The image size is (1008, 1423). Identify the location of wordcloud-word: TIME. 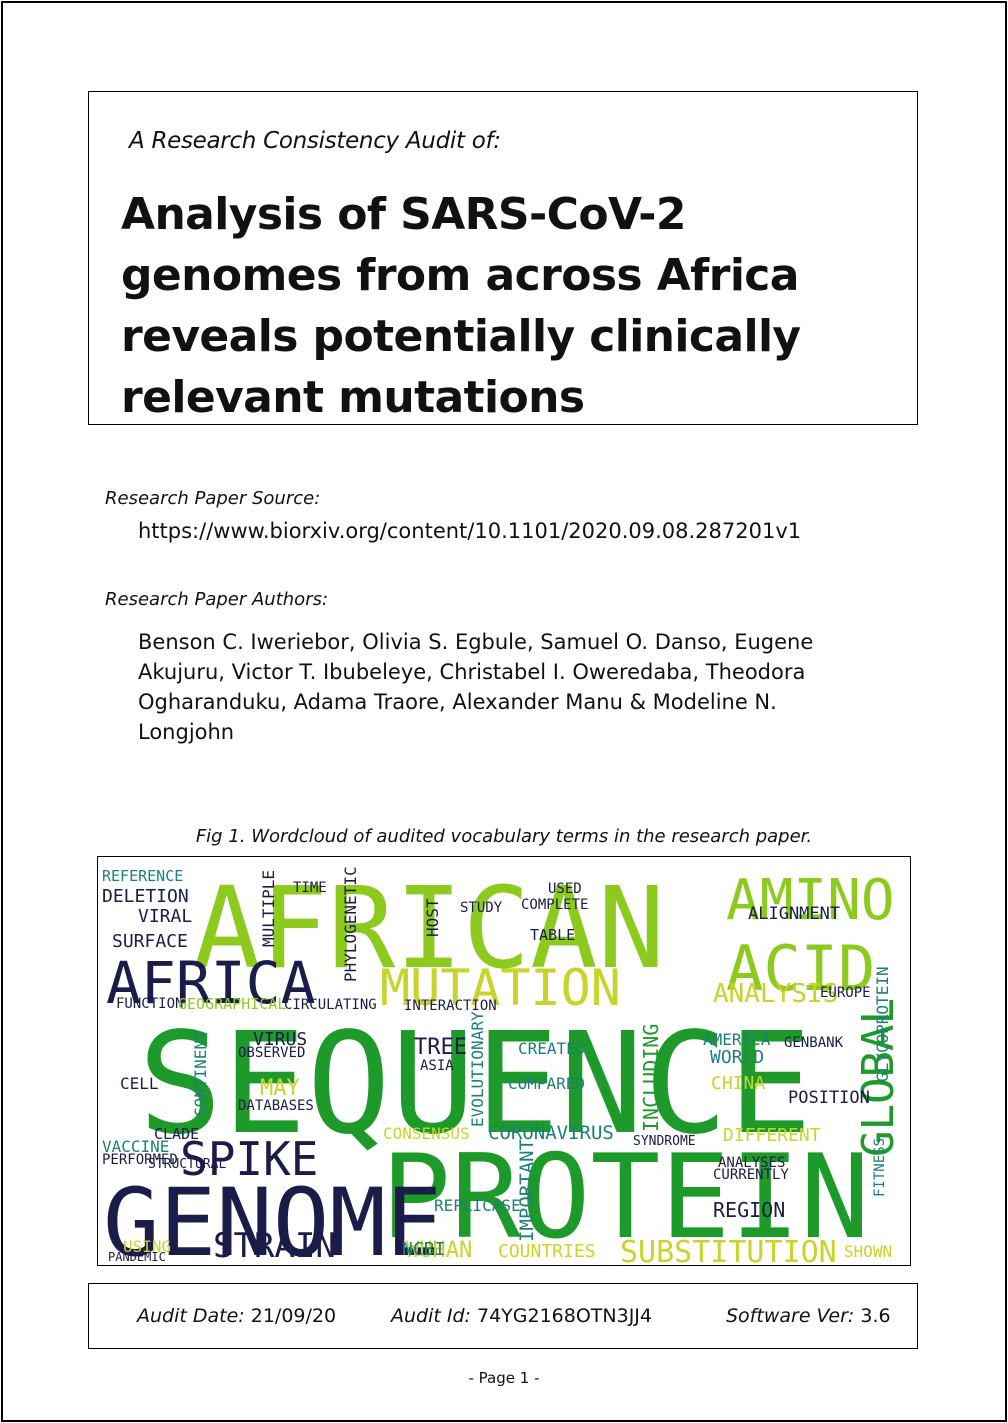
(310, 888).